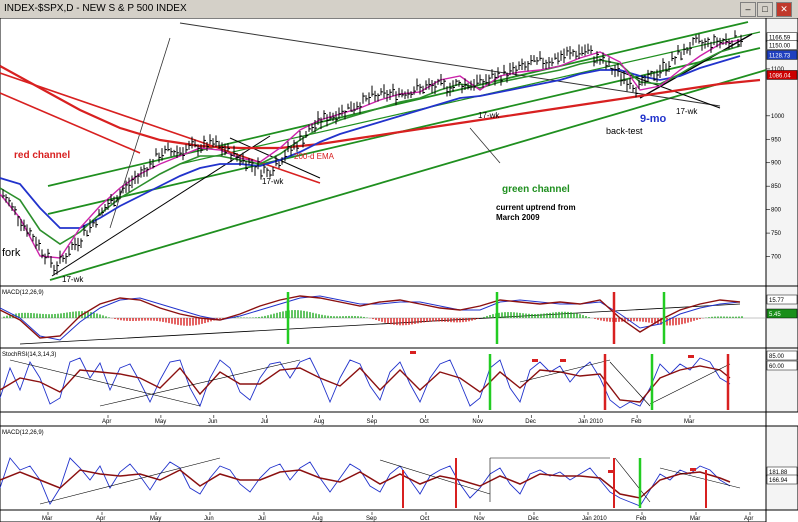 This screenshot has height=522, width=798. I want to click on macd2-markers, so click(652, 470).